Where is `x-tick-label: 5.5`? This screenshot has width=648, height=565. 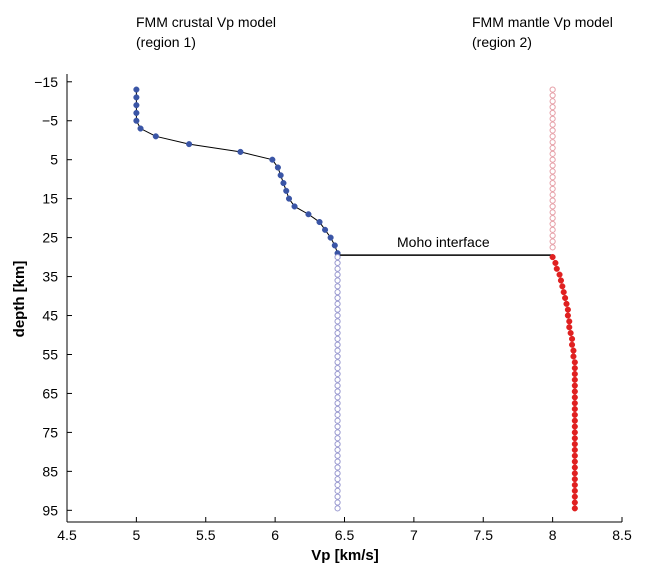
x-tick-label: 5.5 is located at coordinates (206, 535).